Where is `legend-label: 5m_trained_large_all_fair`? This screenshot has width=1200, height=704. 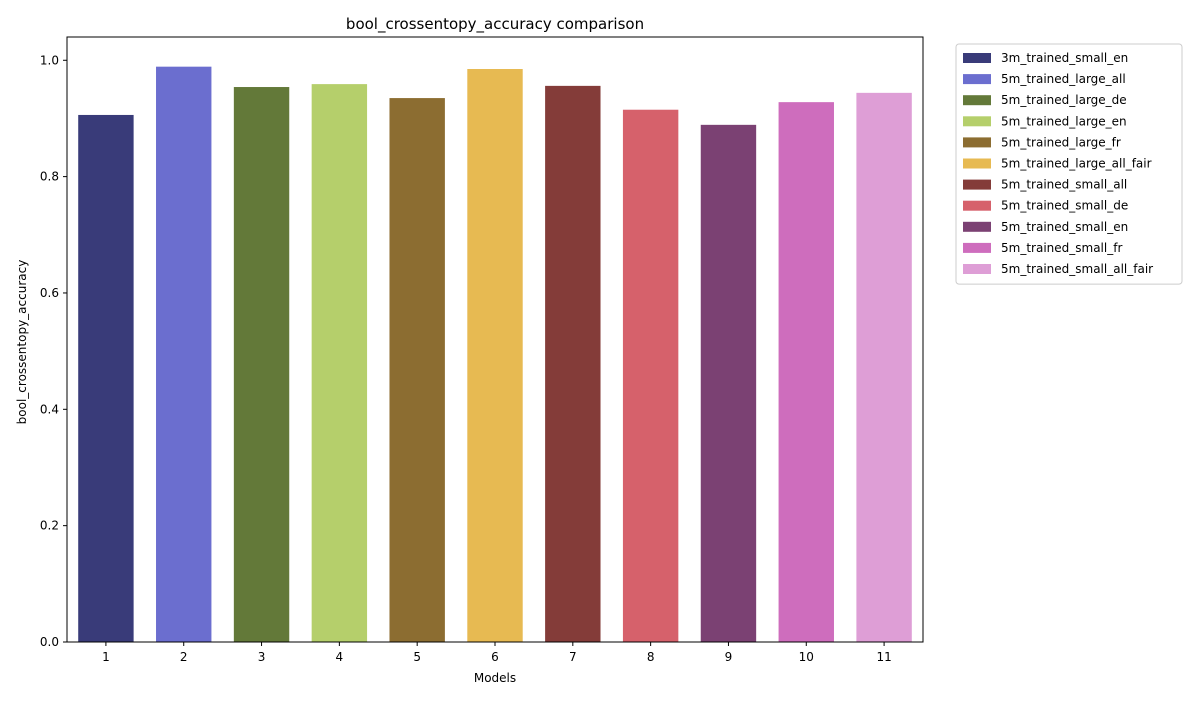 legend-label: 5m_trained_large_all_fair is located at coordinates (1076, 164).